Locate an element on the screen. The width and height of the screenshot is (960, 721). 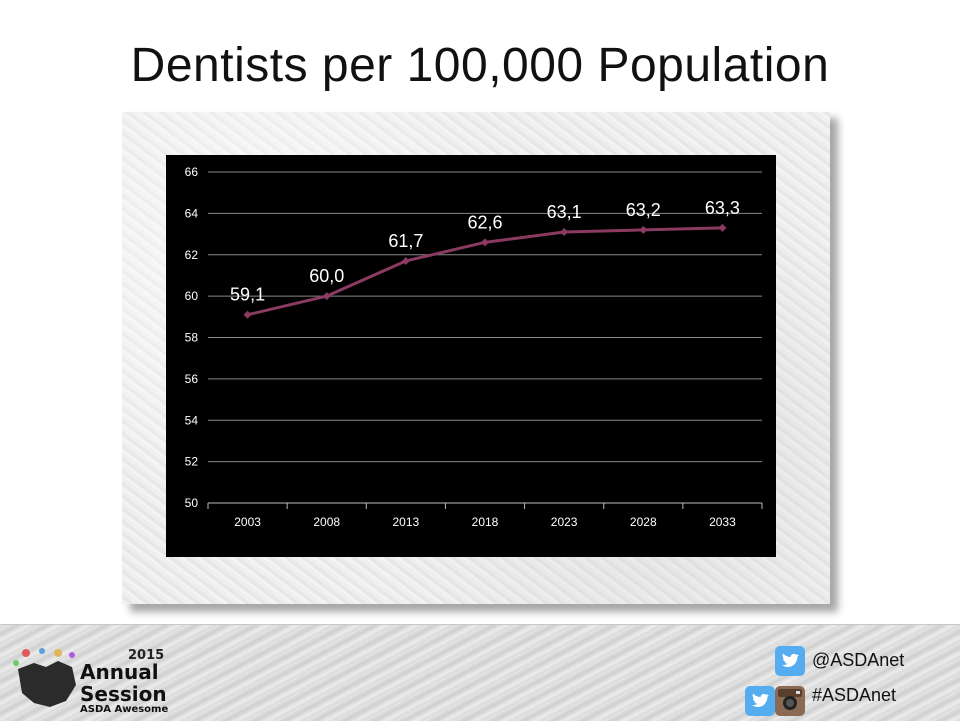
data-label: 62,6 is located at coordinates (484, 222).